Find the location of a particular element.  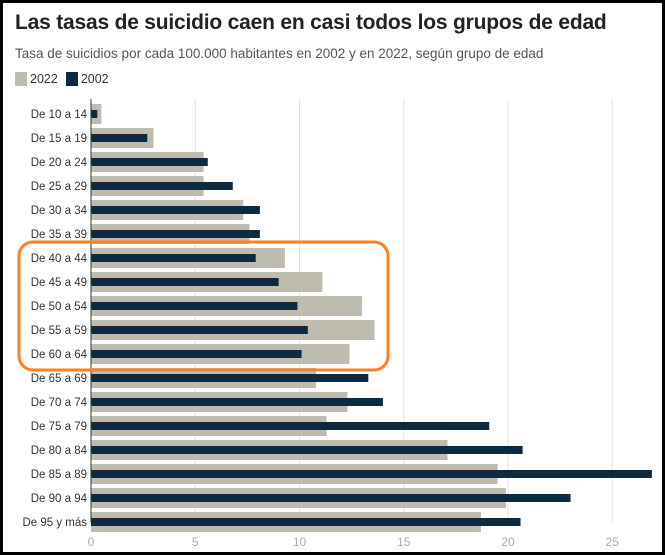

category-label: De 20 a 24 is located at coordinates (59, 163).